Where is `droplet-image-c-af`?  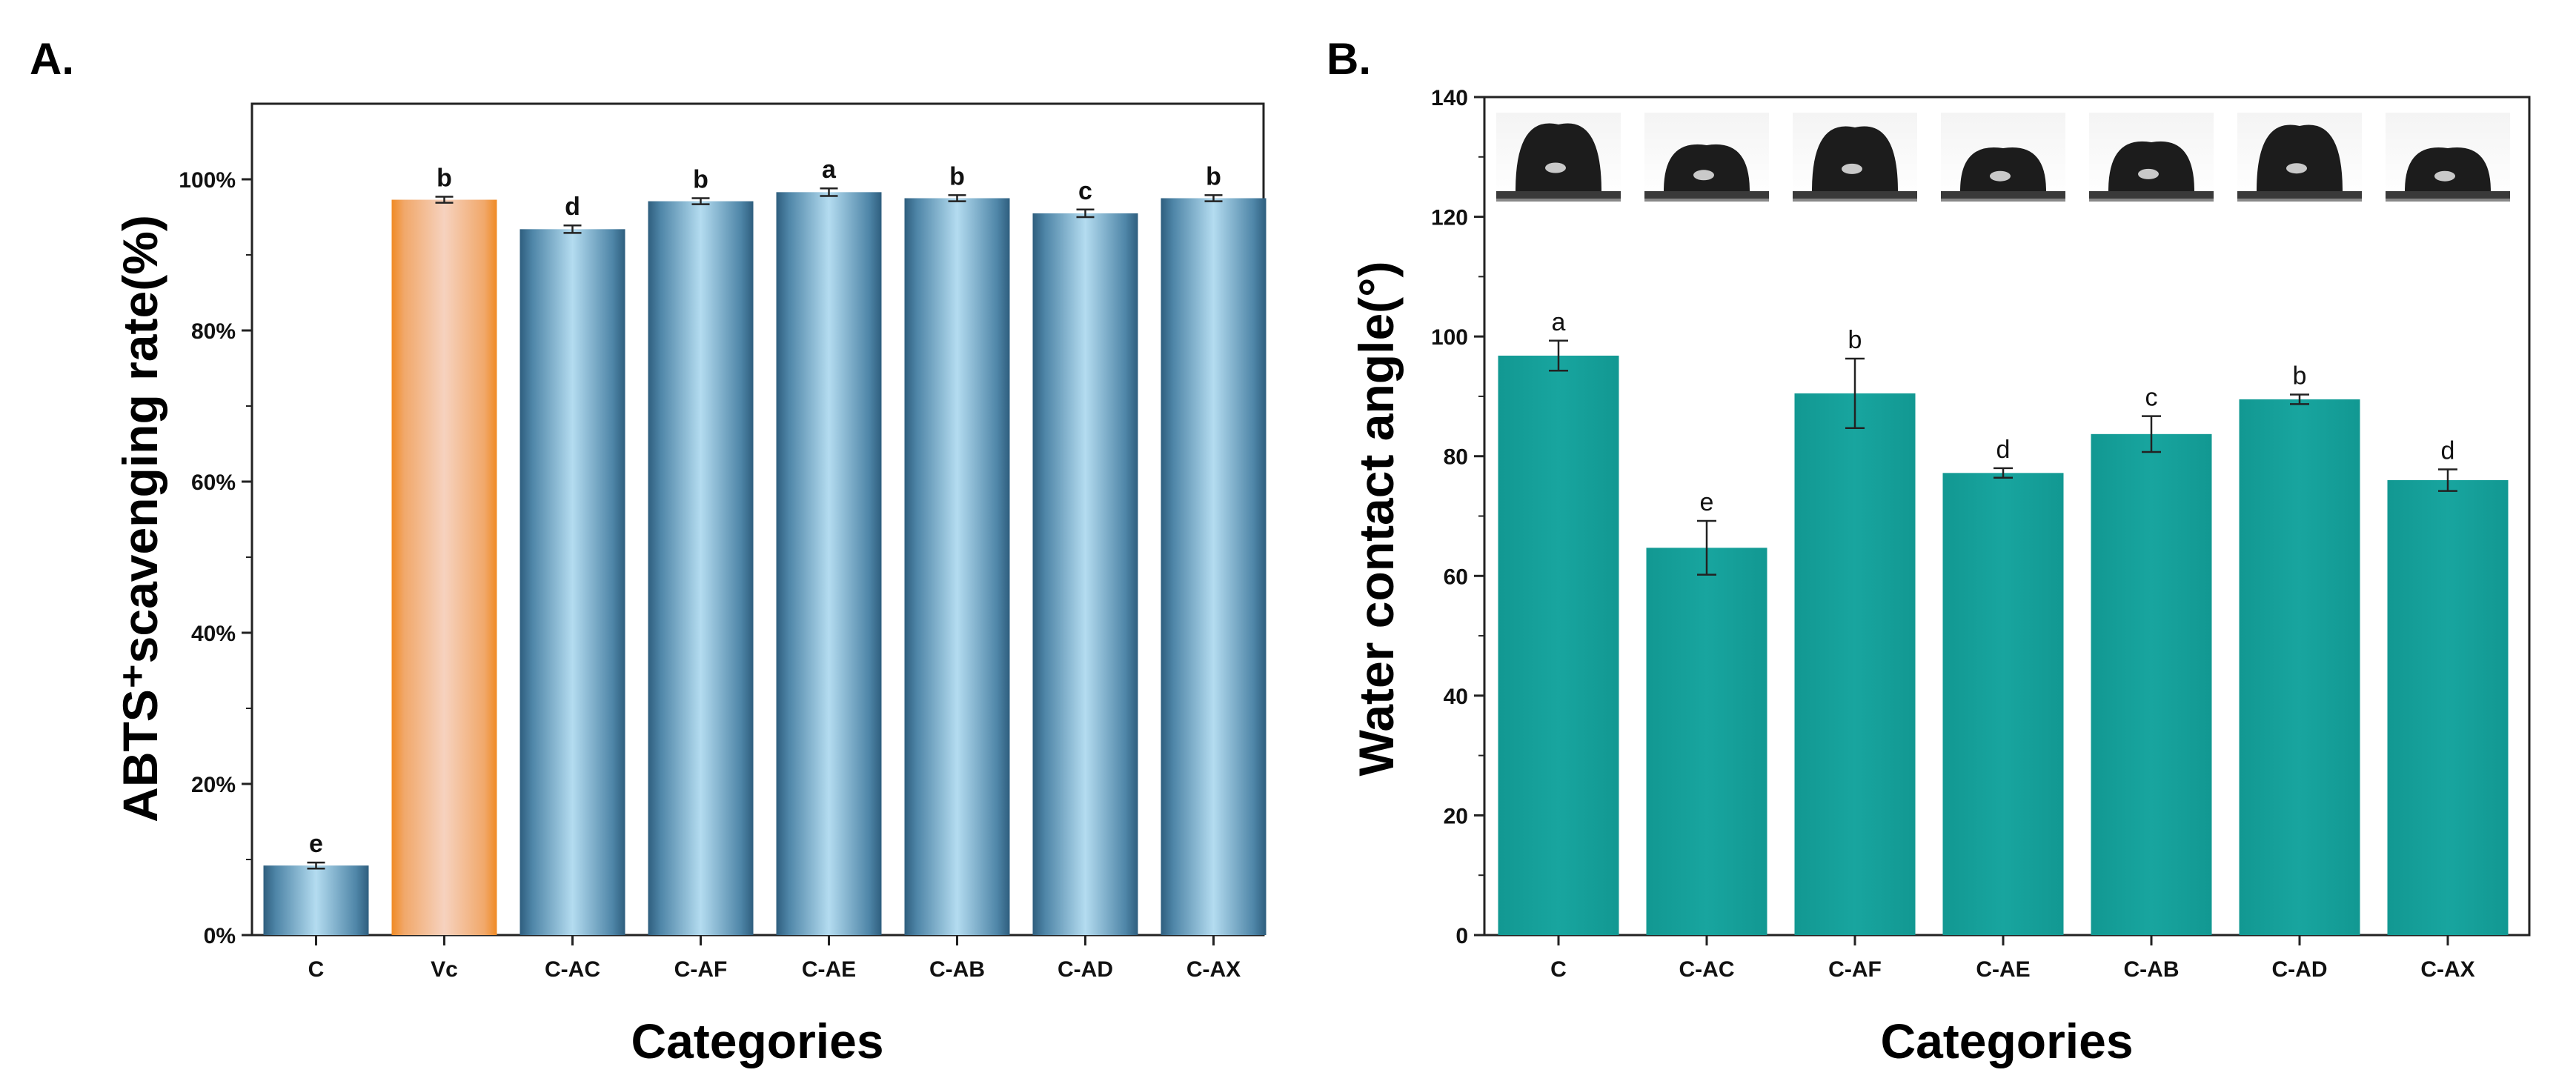 droplet-image-c-af is located at coordinates (1855, 157).